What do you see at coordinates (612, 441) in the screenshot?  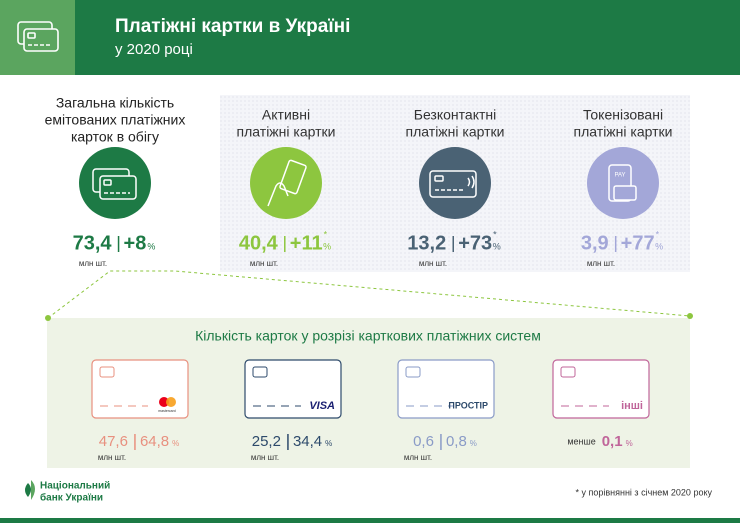 I see `share: 0,1` at bounding box center [612, 441].